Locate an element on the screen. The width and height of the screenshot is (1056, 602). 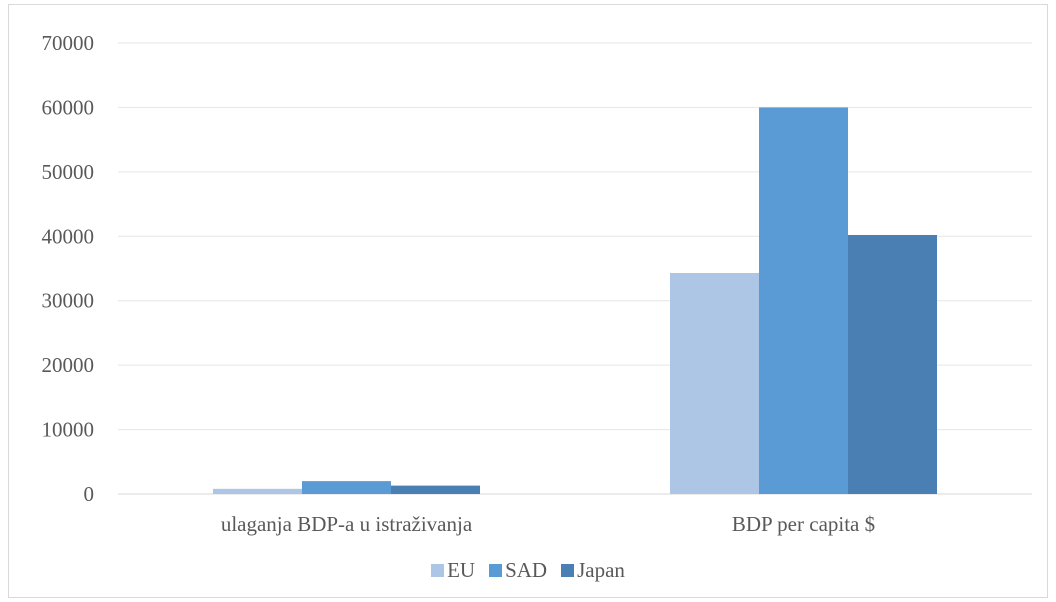
legend-label: Japan is located at coordinates (601, 570).